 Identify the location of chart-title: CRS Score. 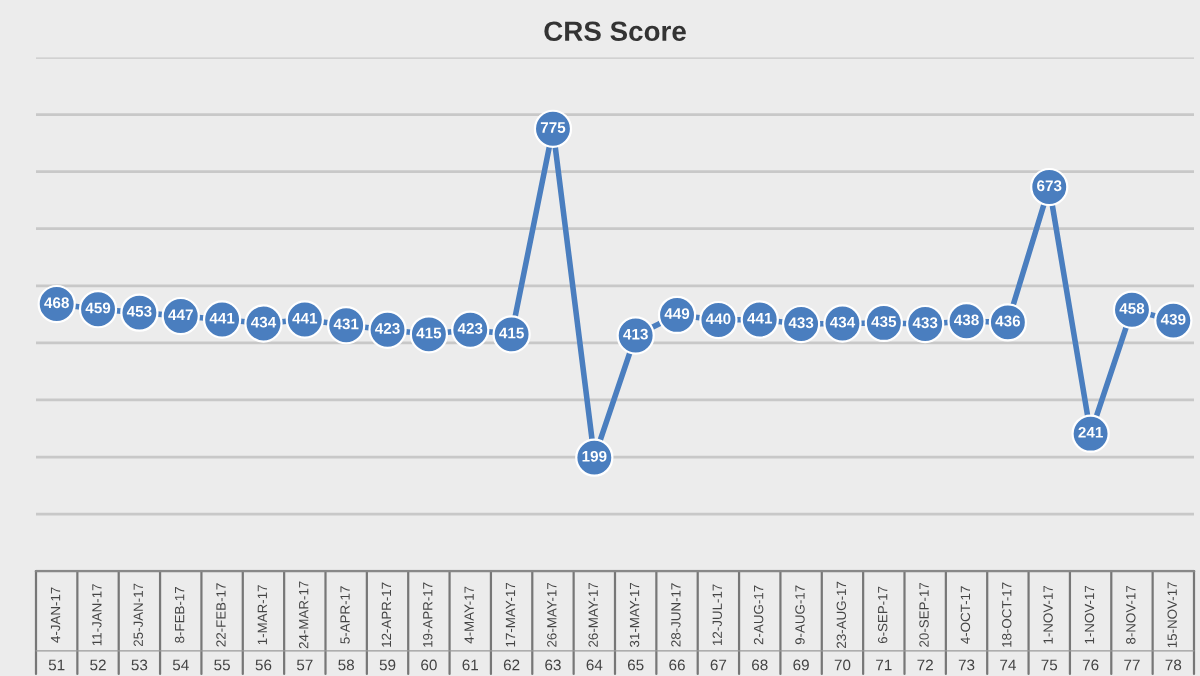
(615, 31).